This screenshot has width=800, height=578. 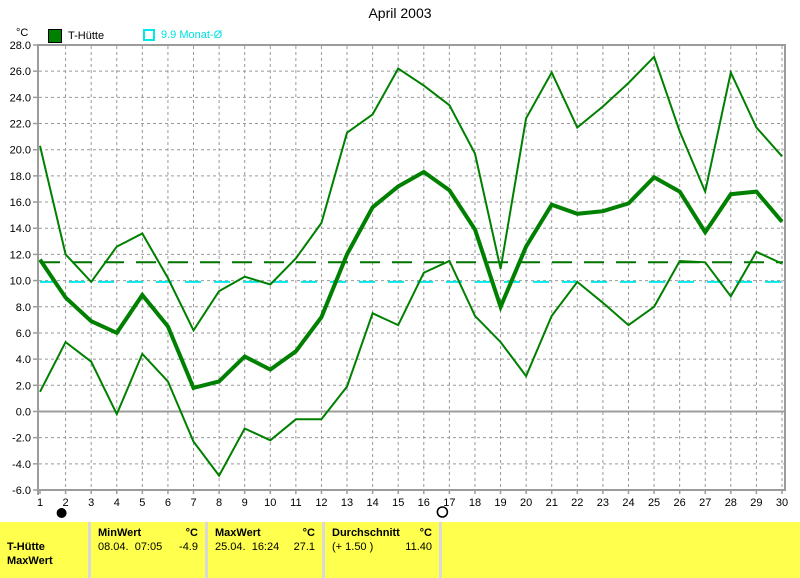 I want to click on x-axis-tick-label: 7, so click(x=193, y=503).